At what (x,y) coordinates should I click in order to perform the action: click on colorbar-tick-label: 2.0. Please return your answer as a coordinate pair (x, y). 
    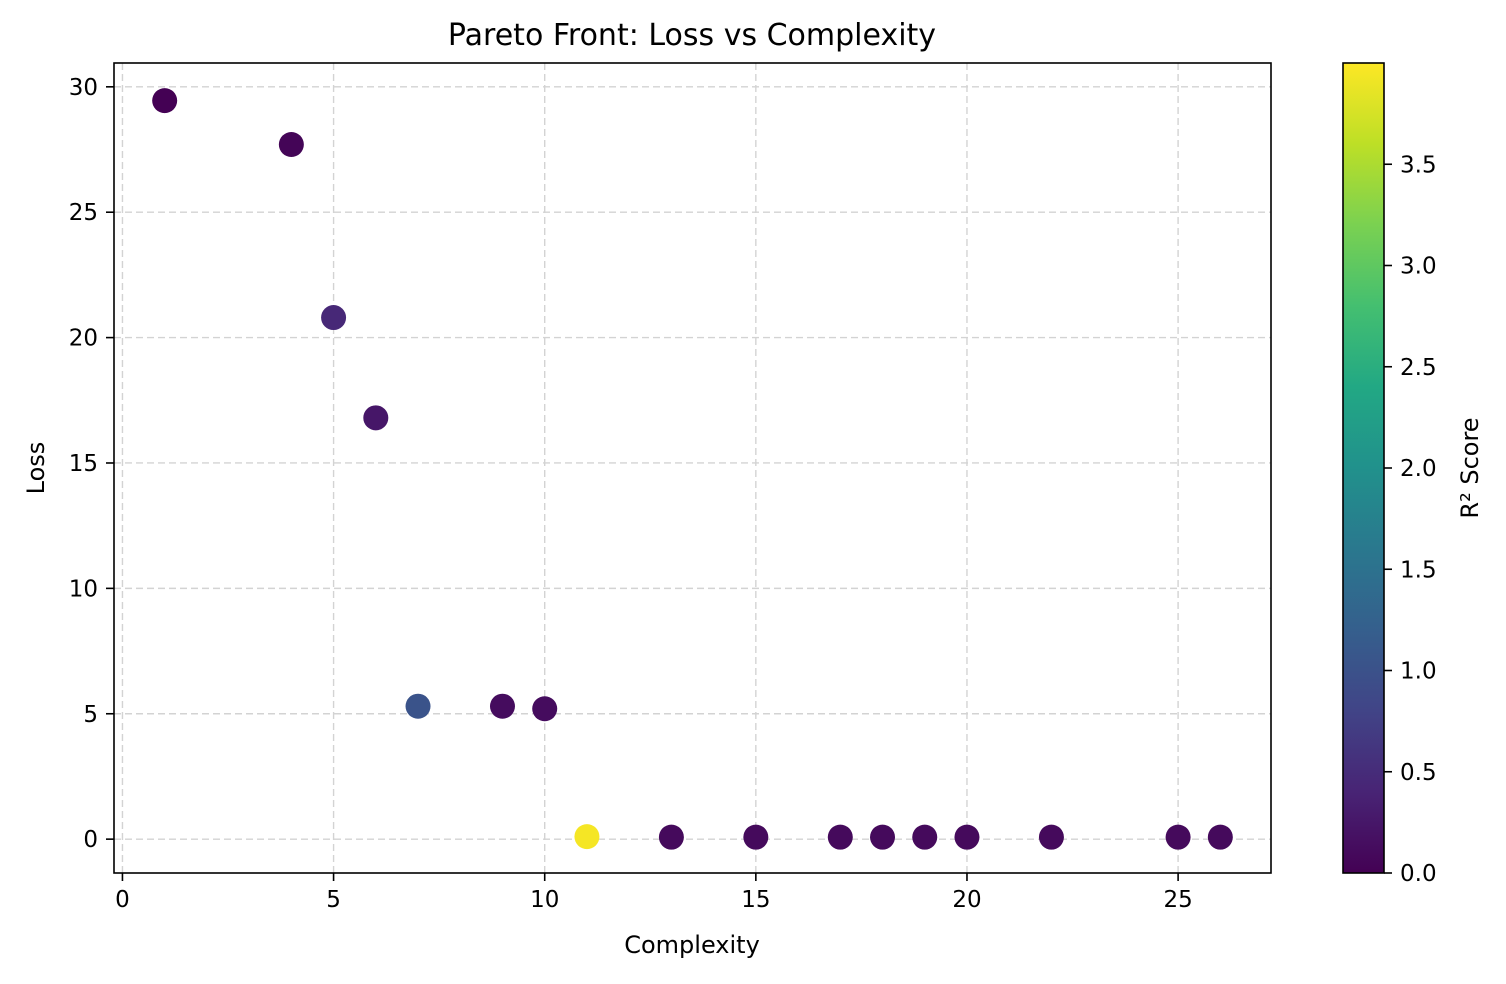
    Looking at the image, I should click on (1418, 469).